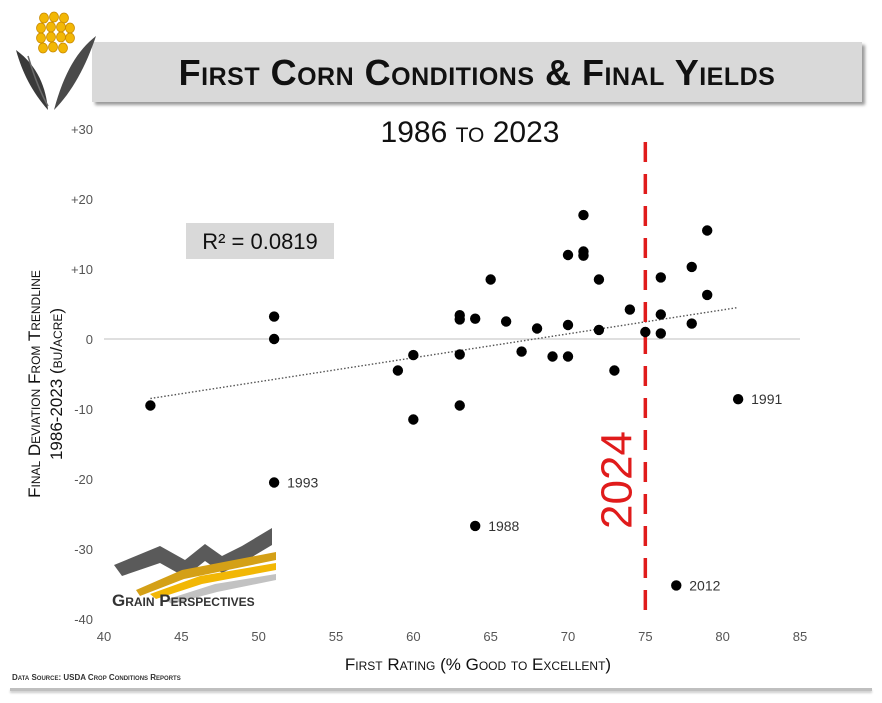 Image resolution: width=882 pixels, height=703 pixels. What do you see at coordinates (83, 409) in the screenshot?
I see `y-tick-label: -10` at bounding box center [83, 409].